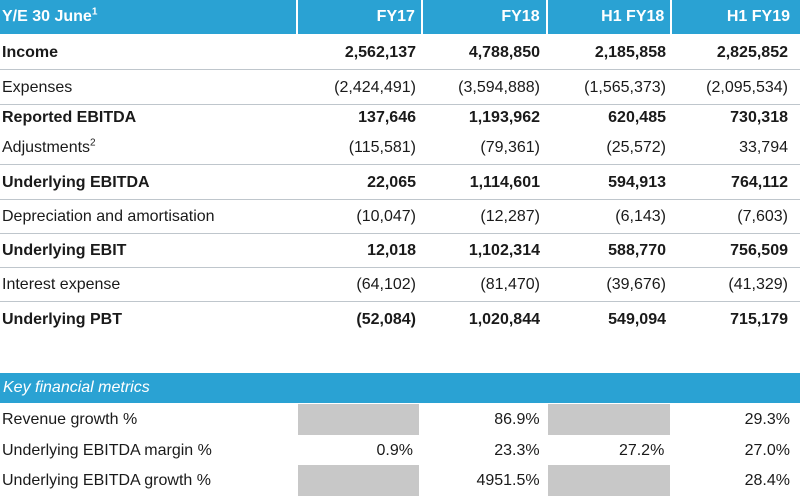 Image resolution: width=800 pixels, height=496 pixels. Describe the element at coordinates (763, 147) in the screenshot. I see `cell-h1fy19: 33,794` at that location.